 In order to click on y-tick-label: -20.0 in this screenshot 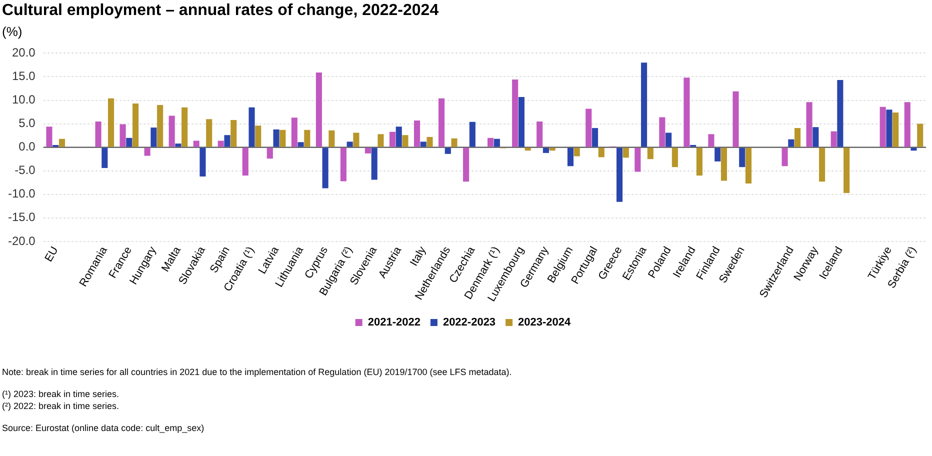, I will do `click(22, 241)`.